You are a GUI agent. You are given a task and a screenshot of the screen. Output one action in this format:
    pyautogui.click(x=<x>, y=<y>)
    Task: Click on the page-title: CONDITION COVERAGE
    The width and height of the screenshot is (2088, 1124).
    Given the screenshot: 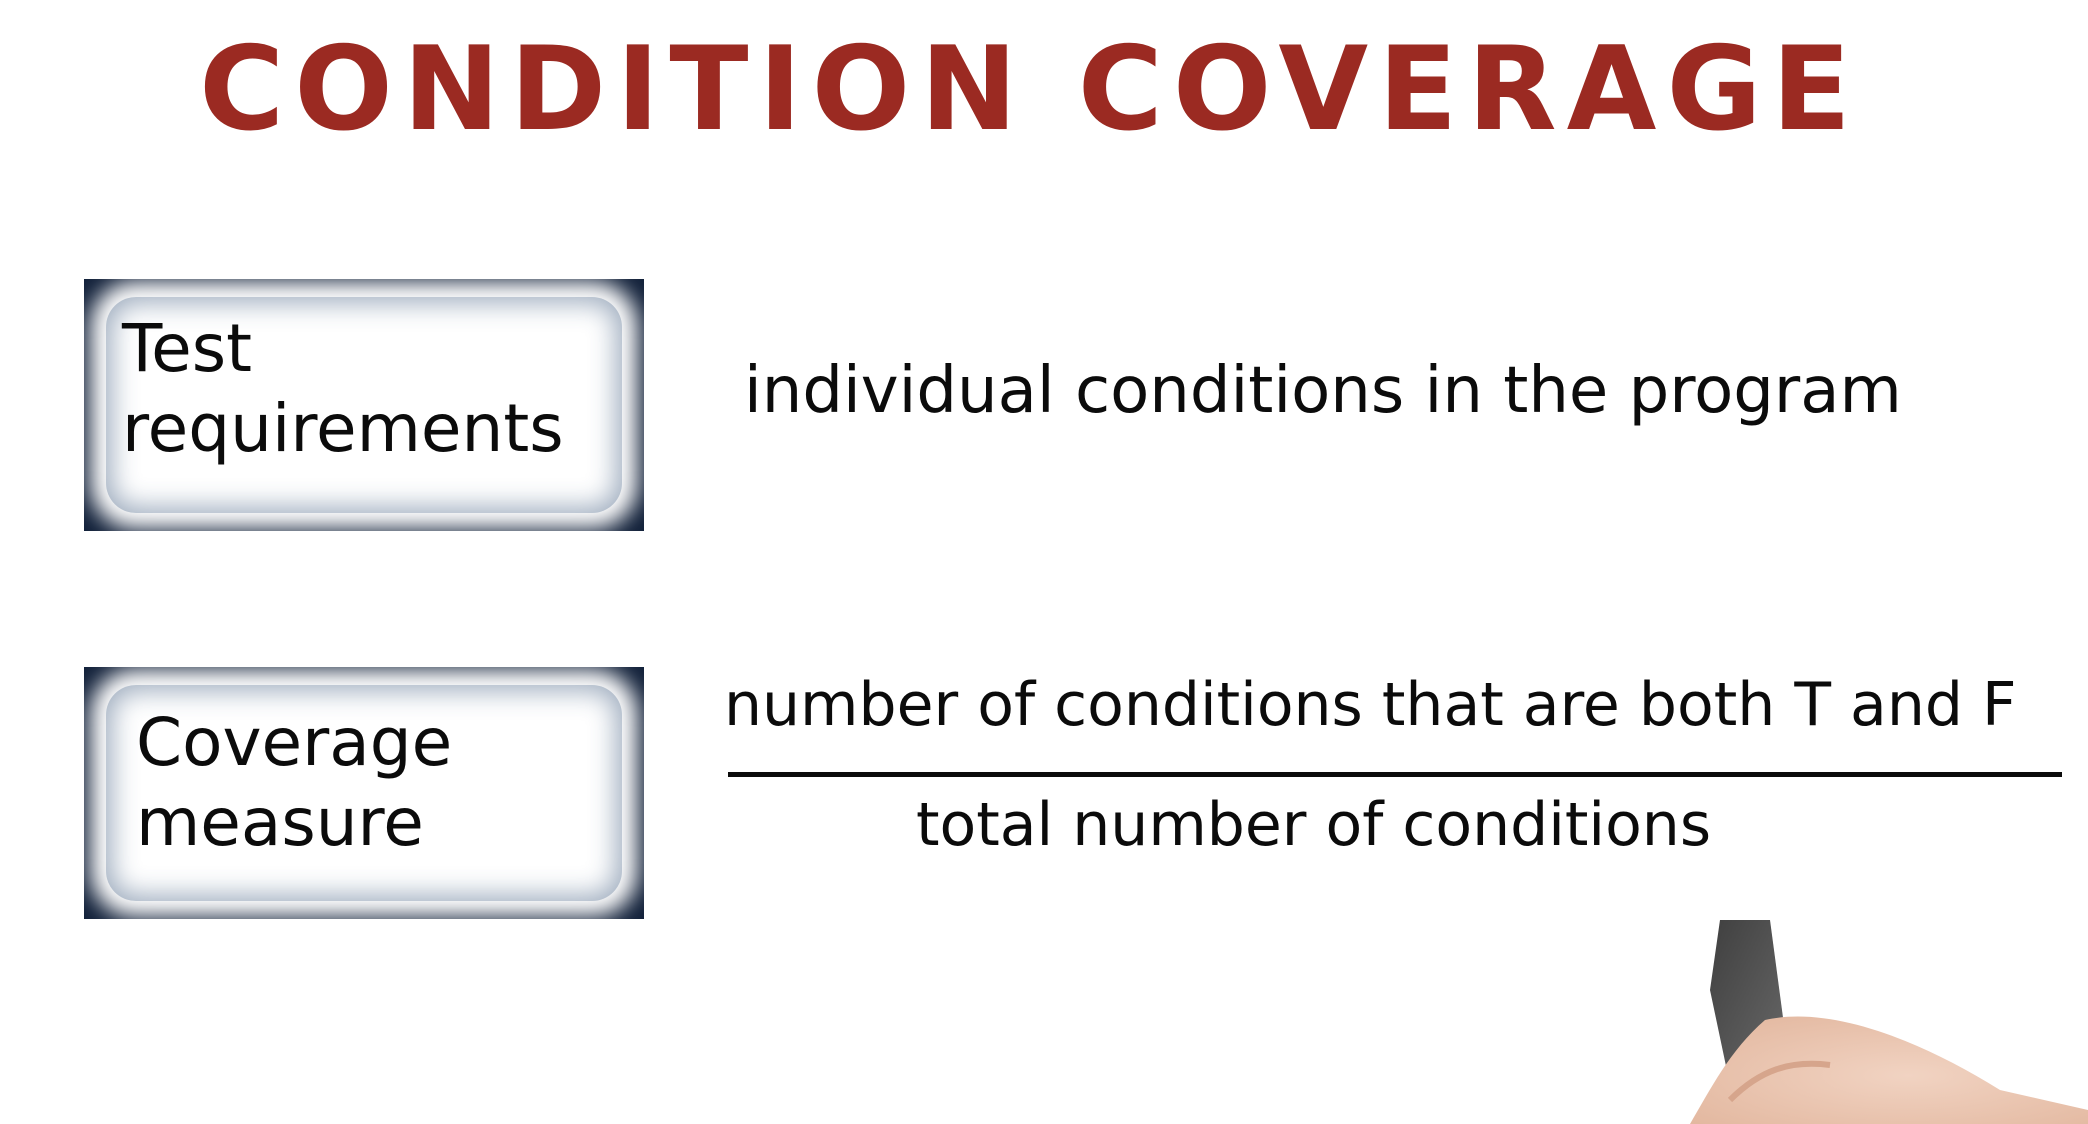 What is the action you would take?
    pyautogui.click(x=1030, y=89)
    